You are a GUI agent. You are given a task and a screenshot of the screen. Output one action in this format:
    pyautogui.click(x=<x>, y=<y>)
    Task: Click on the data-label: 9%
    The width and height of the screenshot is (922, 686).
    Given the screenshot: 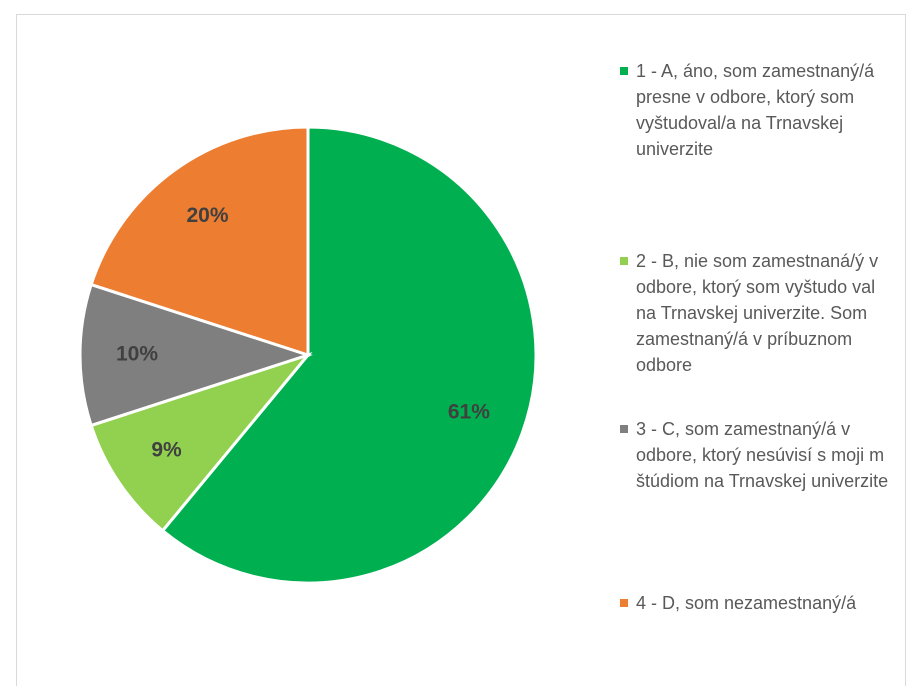 What is the action you would take?
    pyautogui.click(x=166, y=450)
    